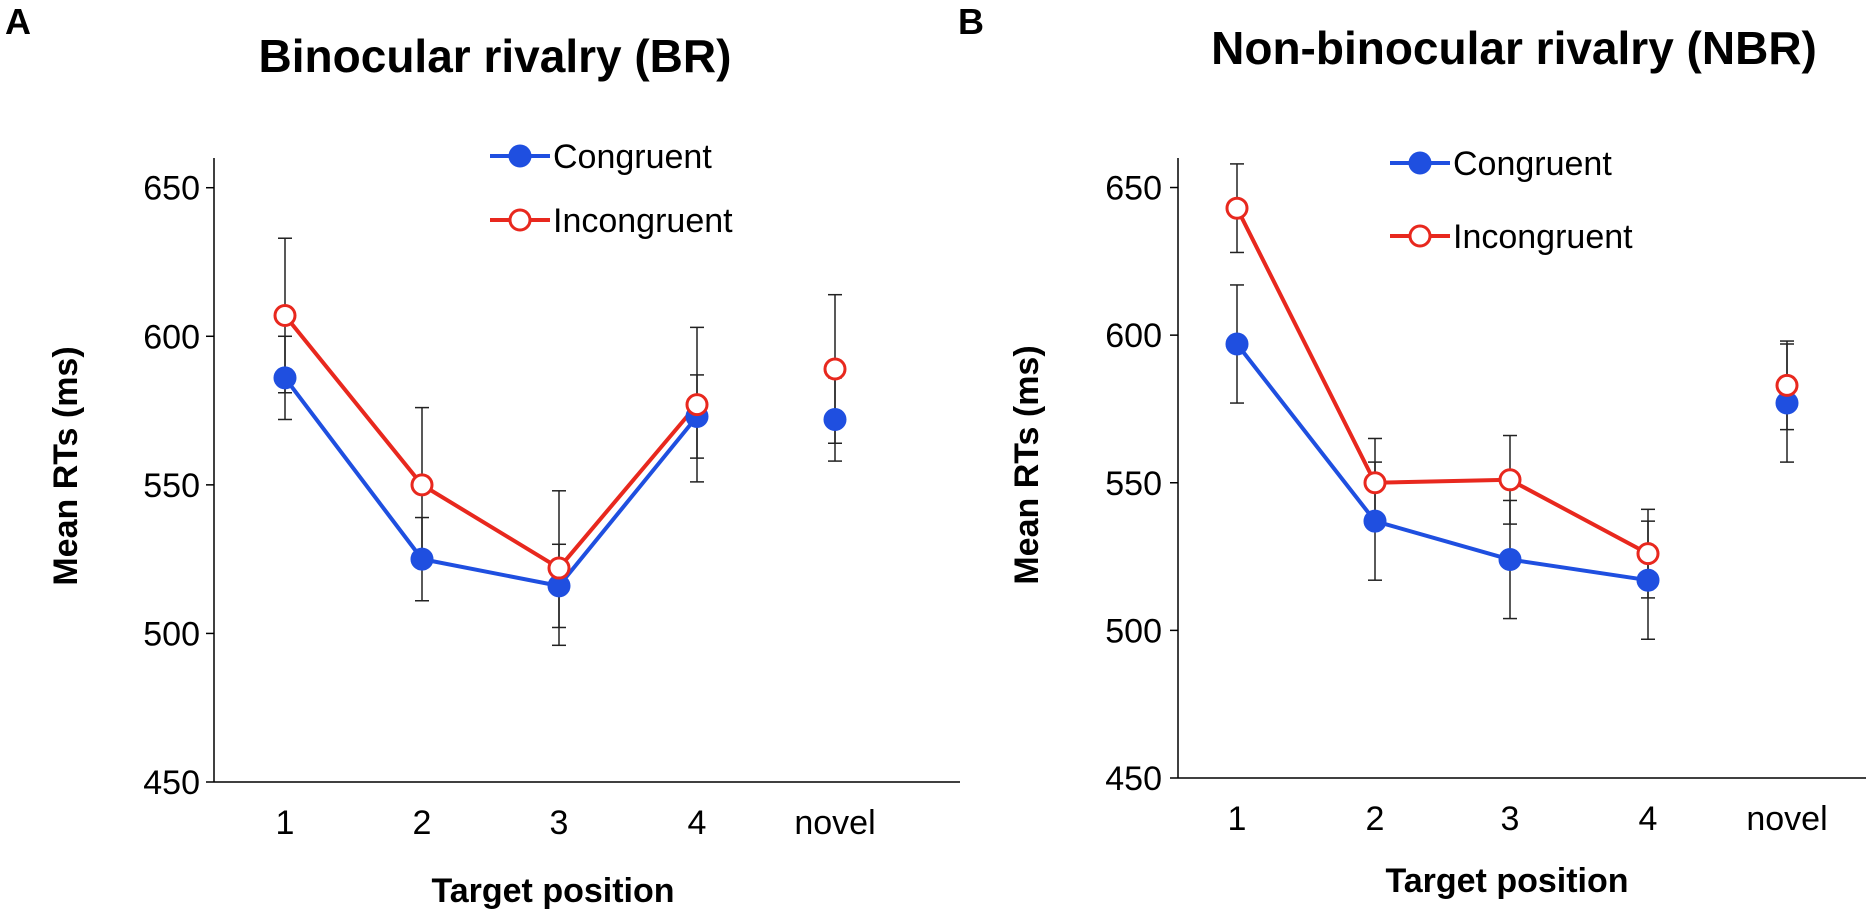 The width and height of the screenshot is (1866, 920). I want to click on panel-a-legend-marker-incongruent, so click(520, 220).